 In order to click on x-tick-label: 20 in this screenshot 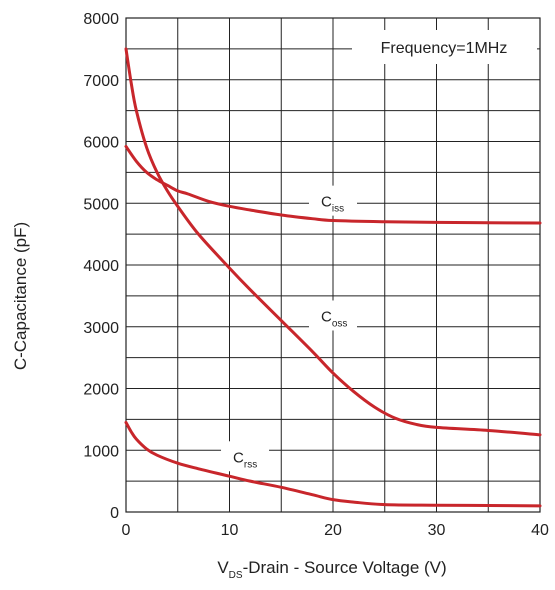, I will do `click(333, 530)`.